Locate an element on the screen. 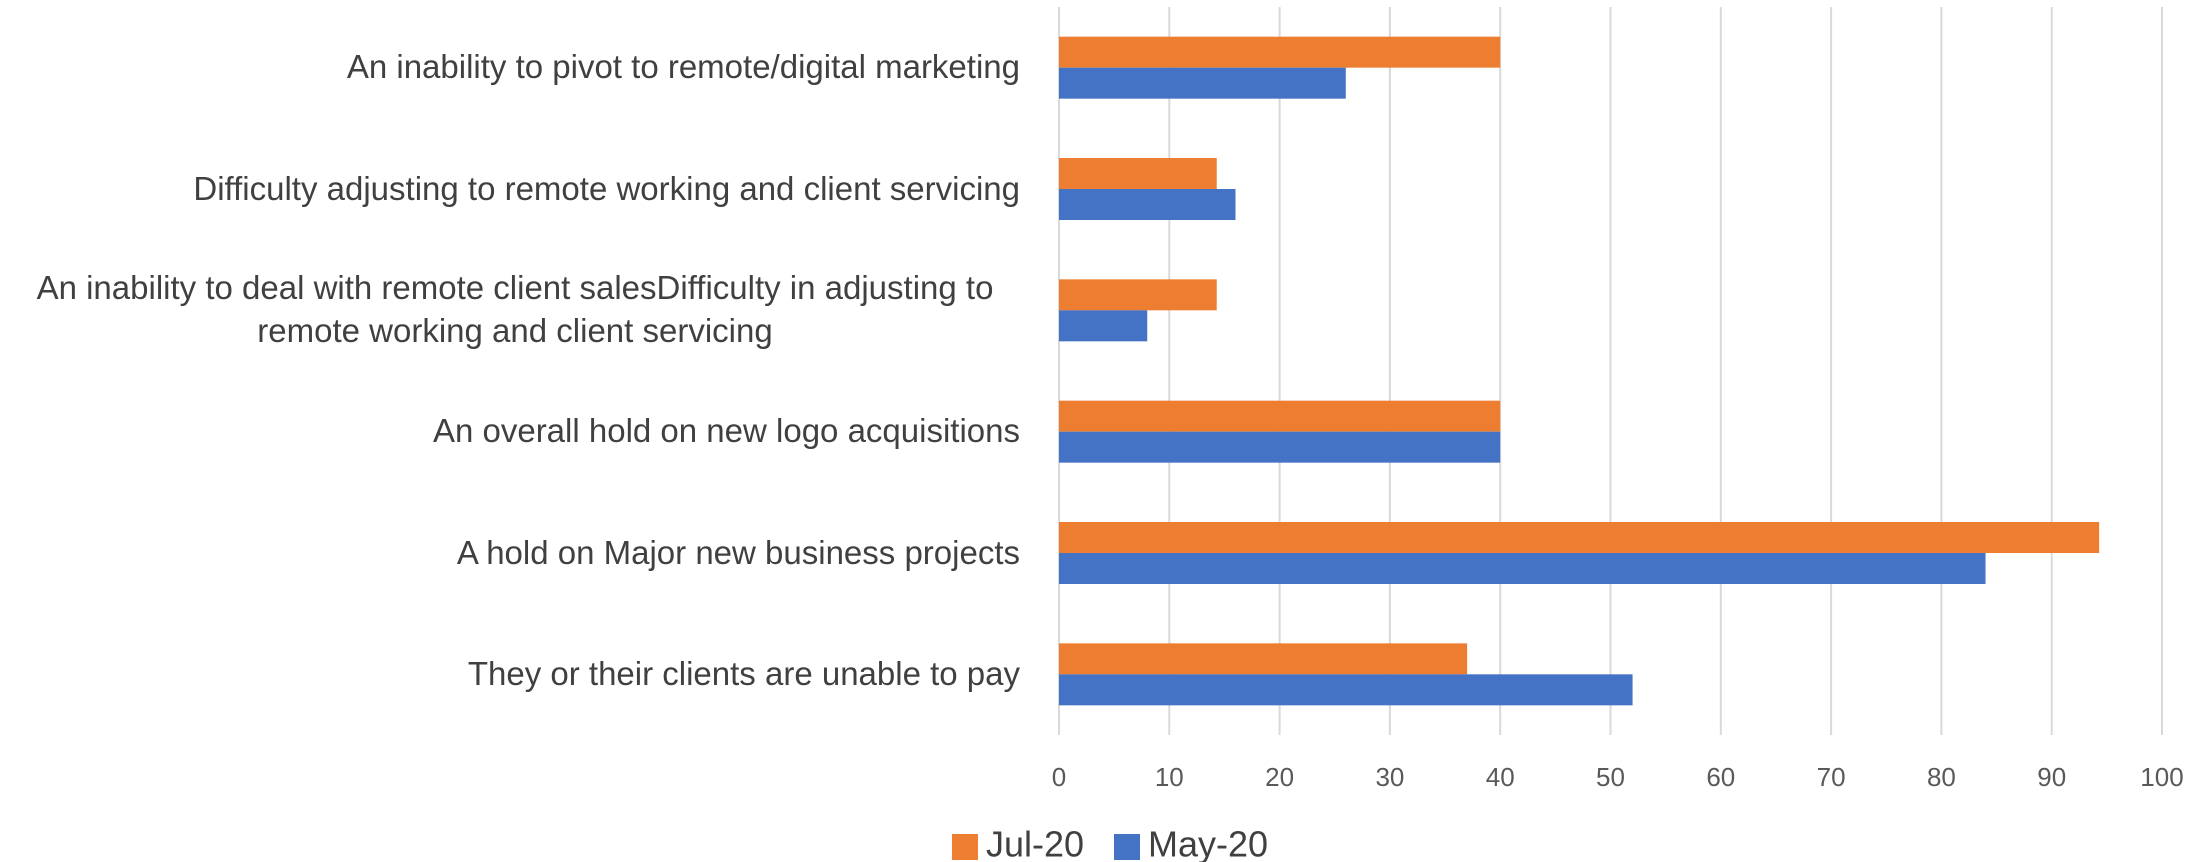 Image resolution: width=2203 pixels, height=862 pixels. x-tick-label: 30 is located at coordinates (1389, 777).